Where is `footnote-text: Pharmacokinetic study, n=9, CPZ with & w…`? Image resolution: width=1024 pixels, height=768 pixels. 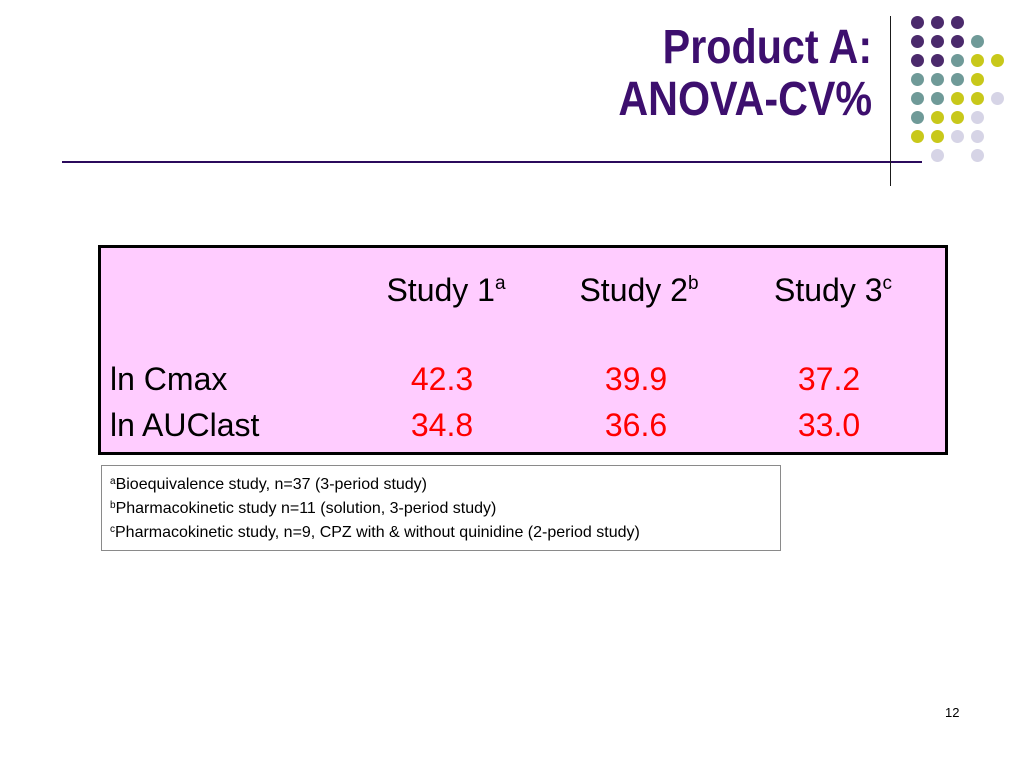
footnote-text: Pharmacokinetic study, n=9, CPZ with & w… is located at coordinates (377, 532).